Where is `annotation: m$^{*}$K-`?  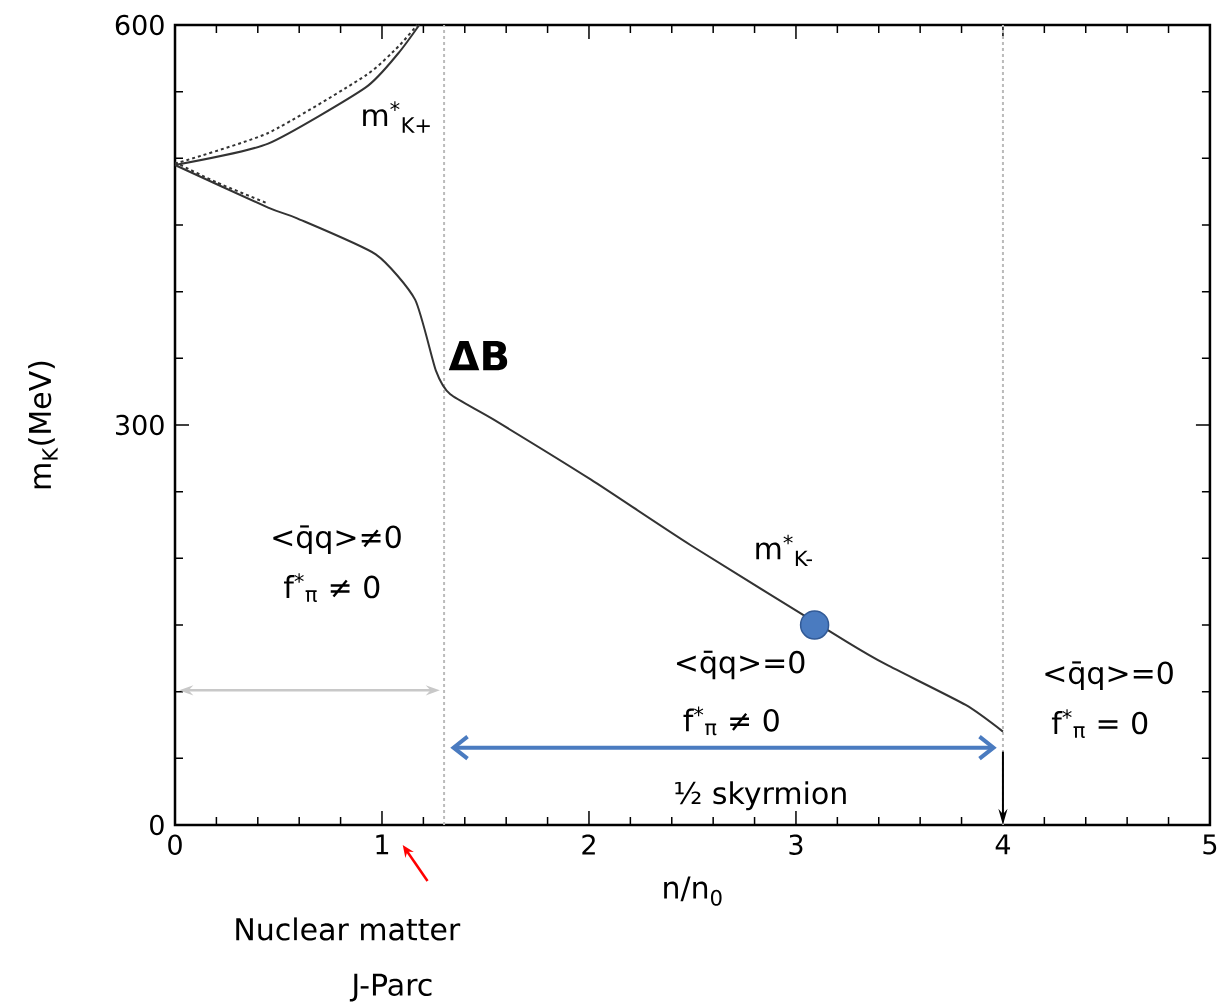
annotation: m$^{*}$K- is located at coordinates (784, 550).